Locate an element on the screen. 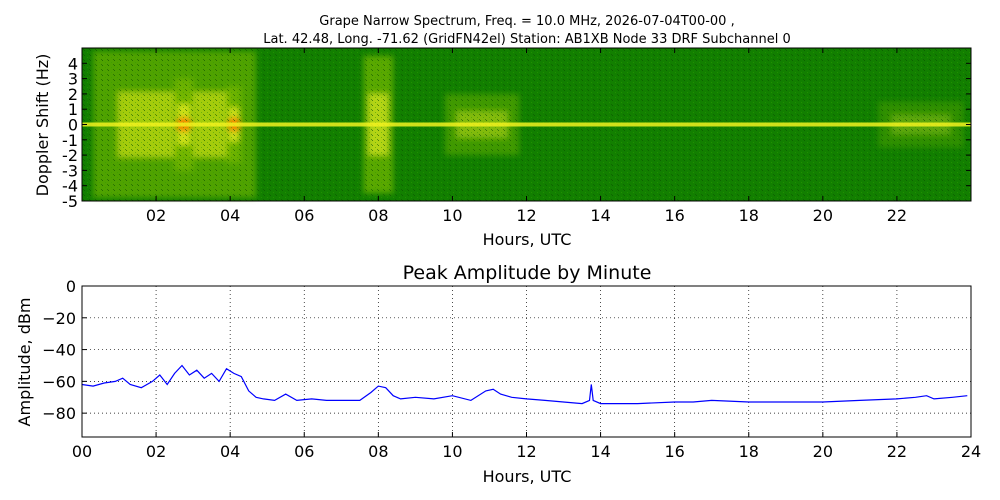 The width and height of the screenshot is (1000, 500). spectrogram-x-tick-label: 08 is located at coordinates (378, 215).